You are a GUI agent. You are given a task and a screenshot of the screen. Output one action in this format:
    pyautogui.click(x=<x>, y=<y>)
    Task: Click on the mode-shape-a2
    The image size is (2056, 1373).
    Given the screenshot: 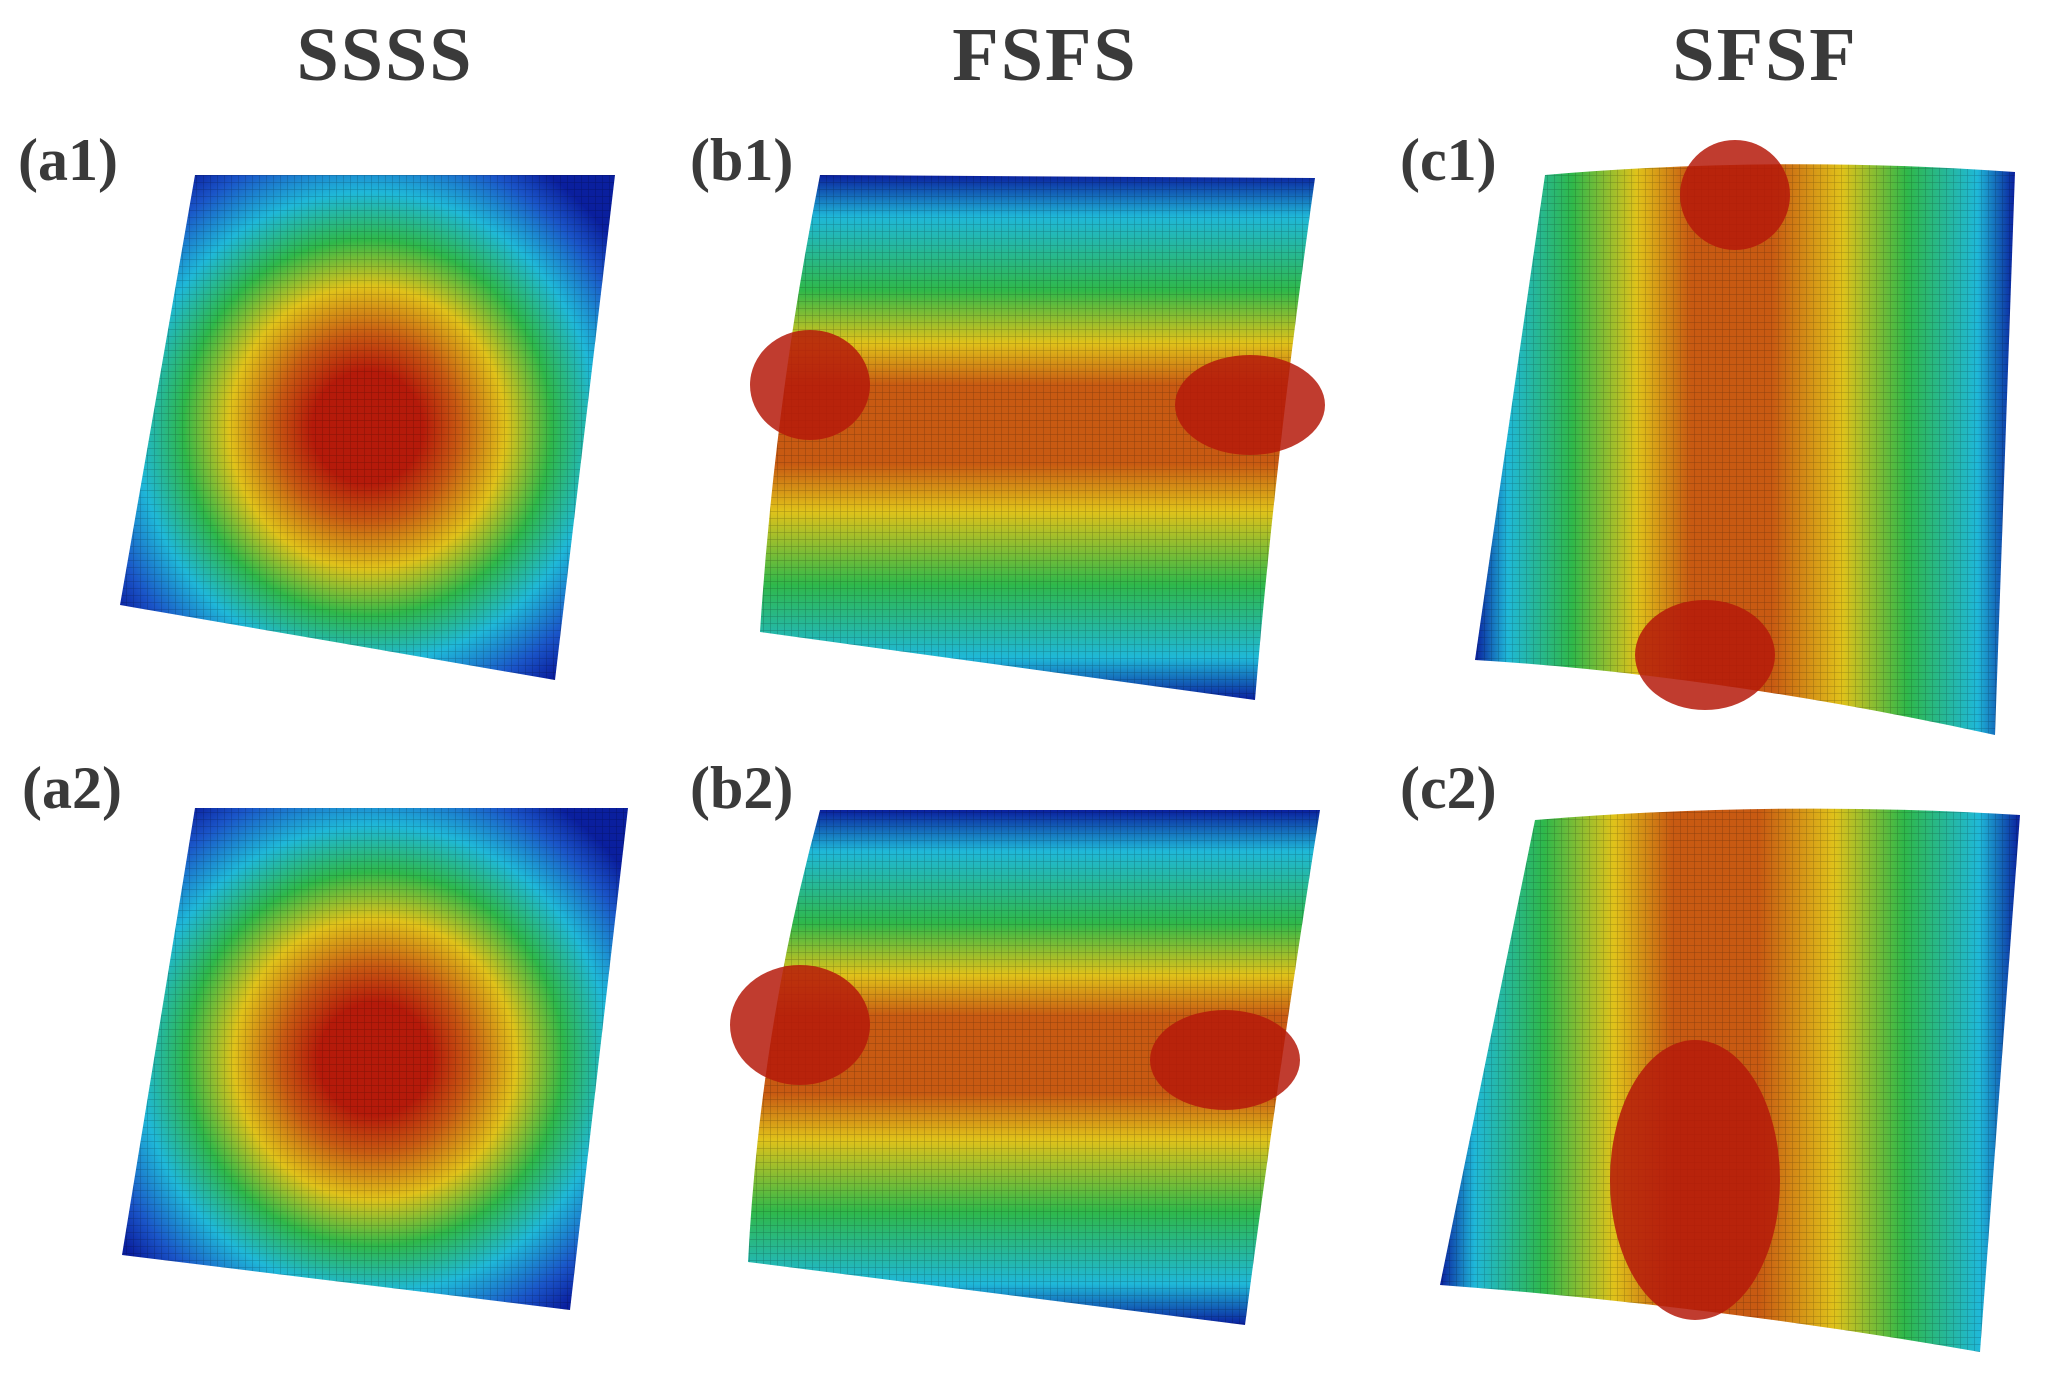 What is the action you would take?
    pyautogui.click(x=375, y=1059)
    